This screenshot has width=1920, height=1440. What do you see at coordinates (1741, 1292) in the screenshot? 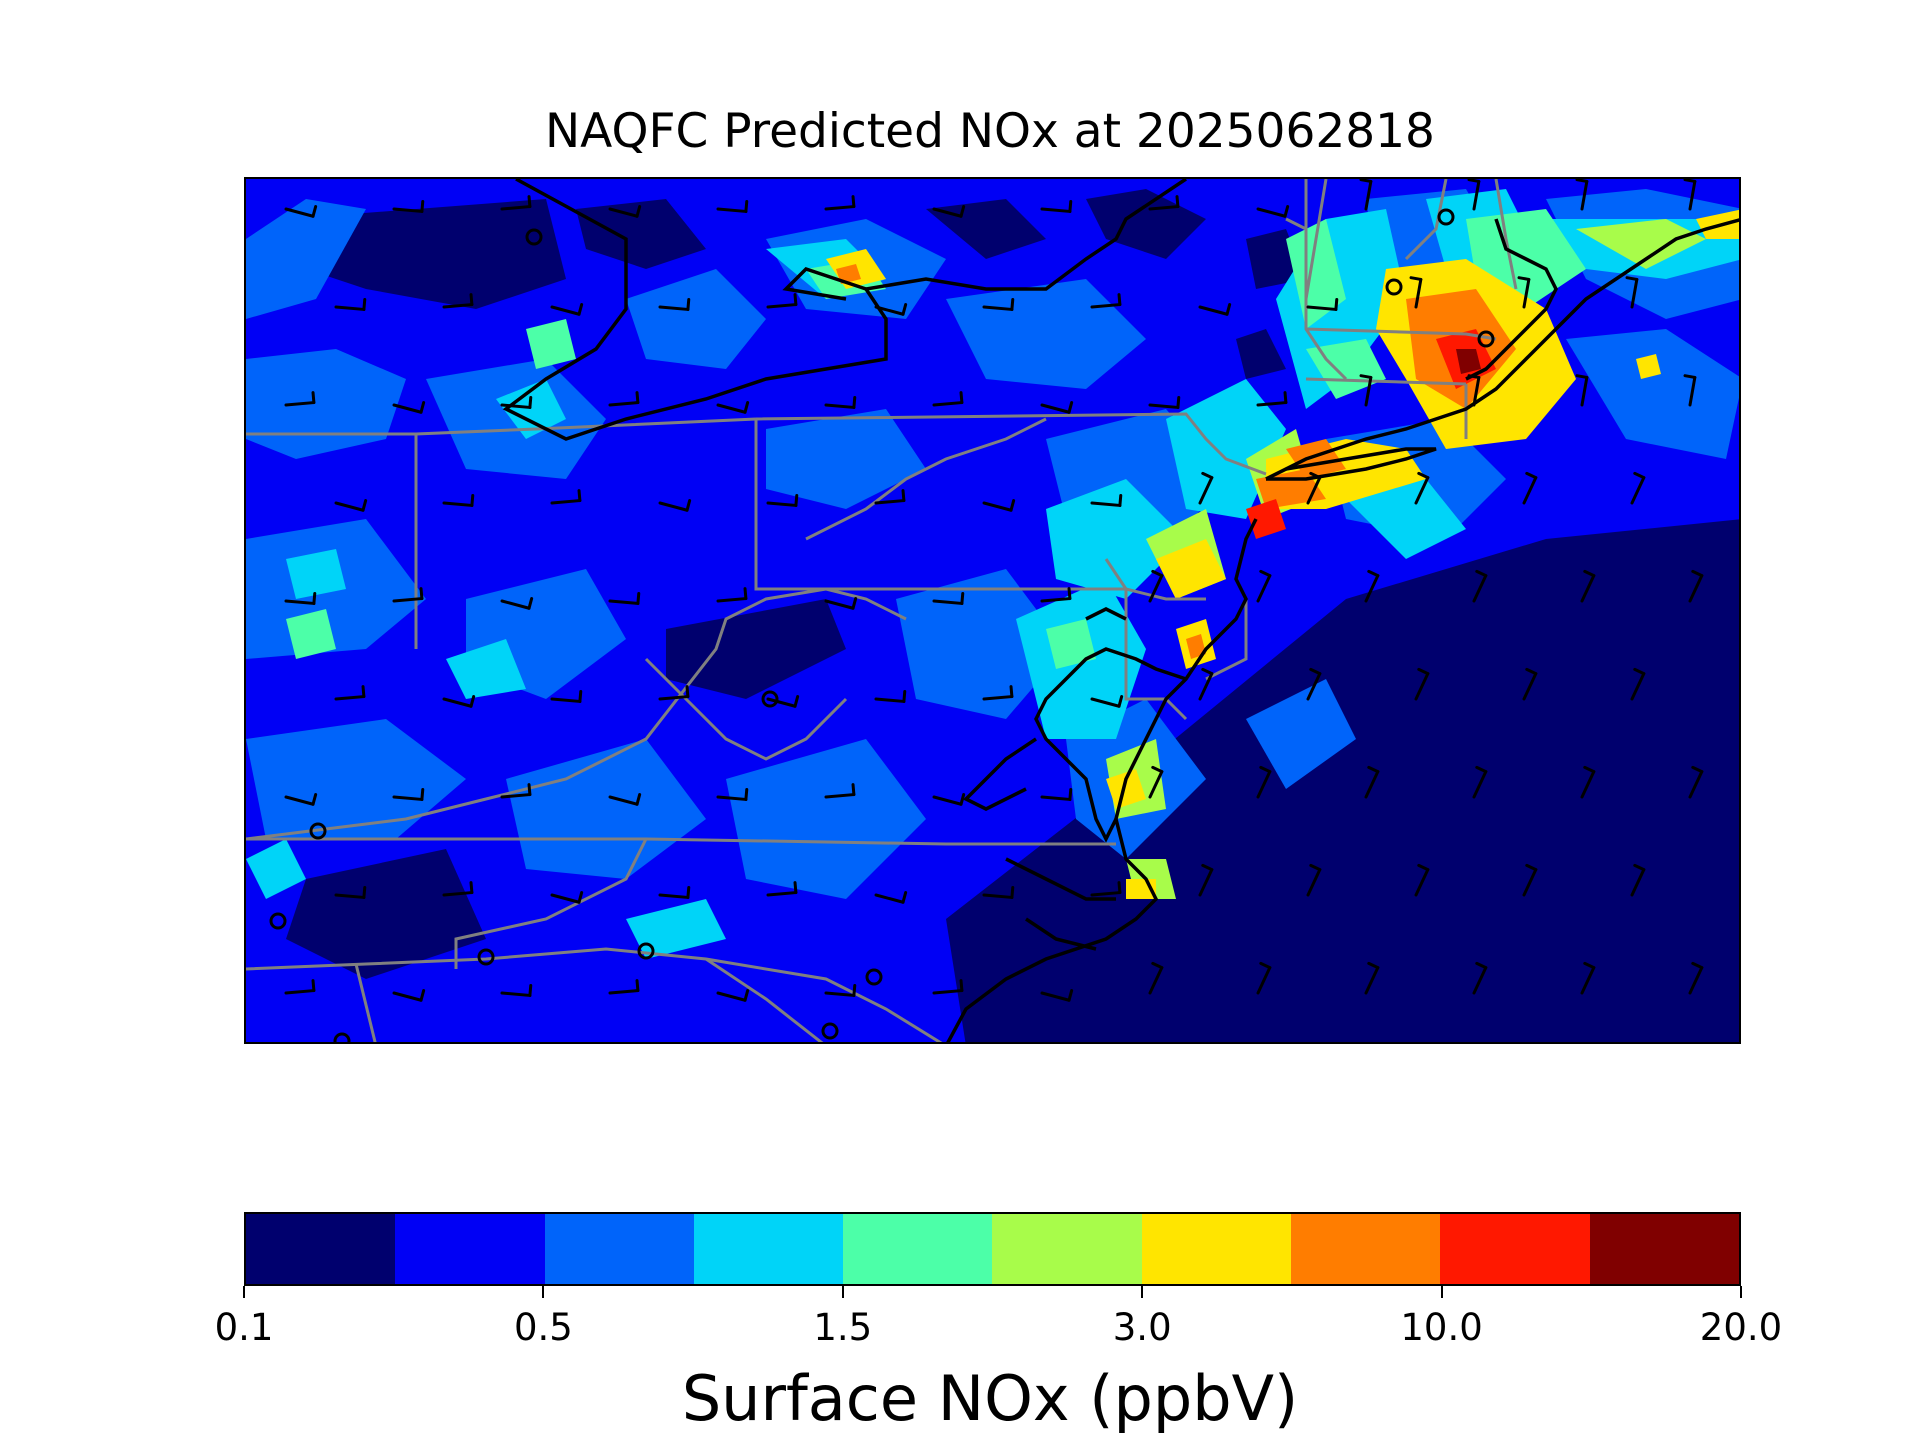
I see `colorbar-tick` at bounding box center [1741, 1292].